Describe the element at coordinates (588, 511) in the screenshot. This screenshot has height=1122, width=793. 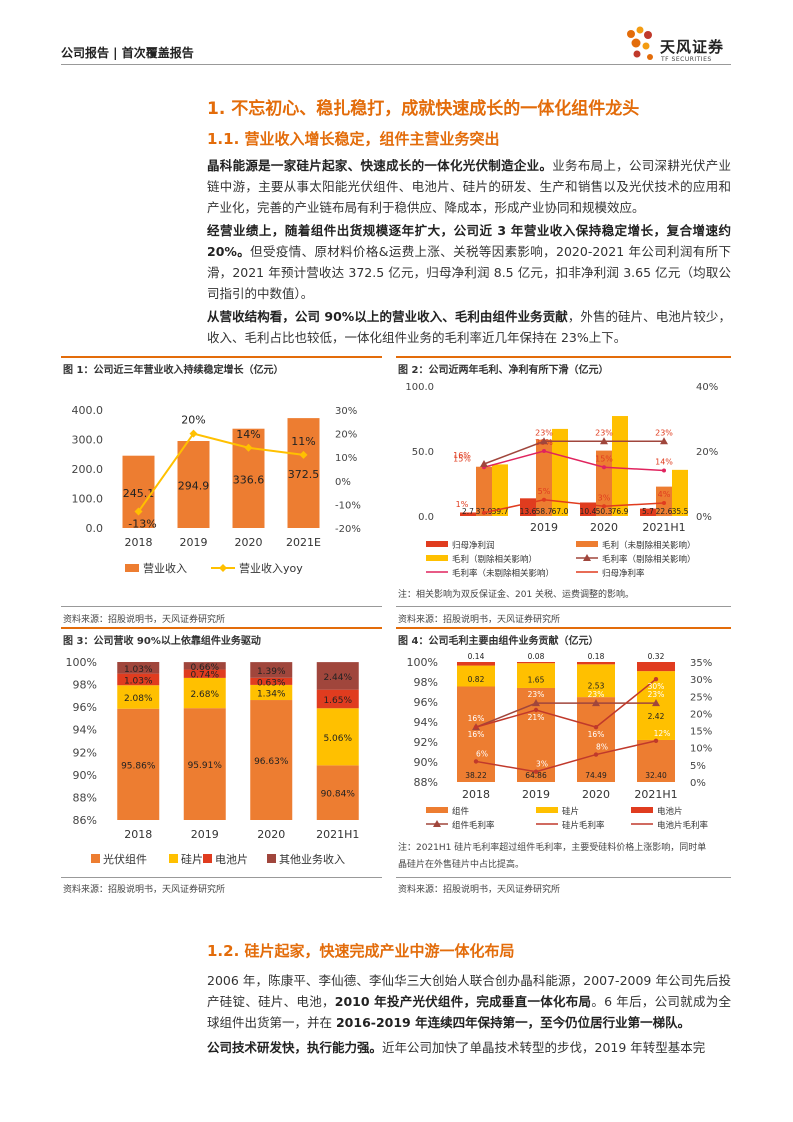
I see `fig2-bar-label: 10.4` at that location.